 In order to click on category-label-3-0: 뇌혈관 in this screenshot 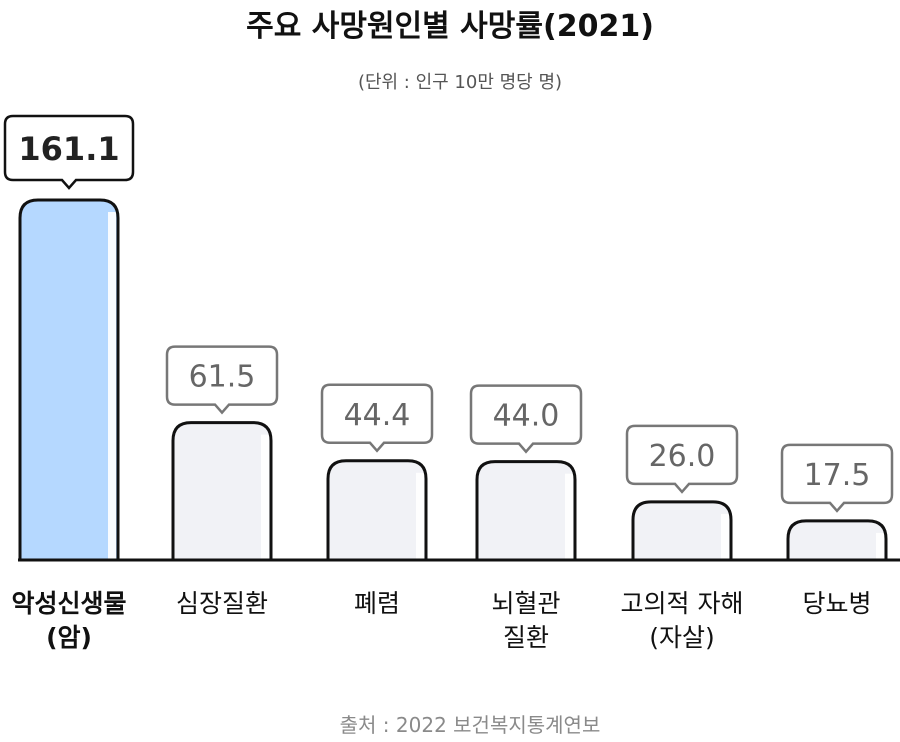, I will do `click(525, 603)`.